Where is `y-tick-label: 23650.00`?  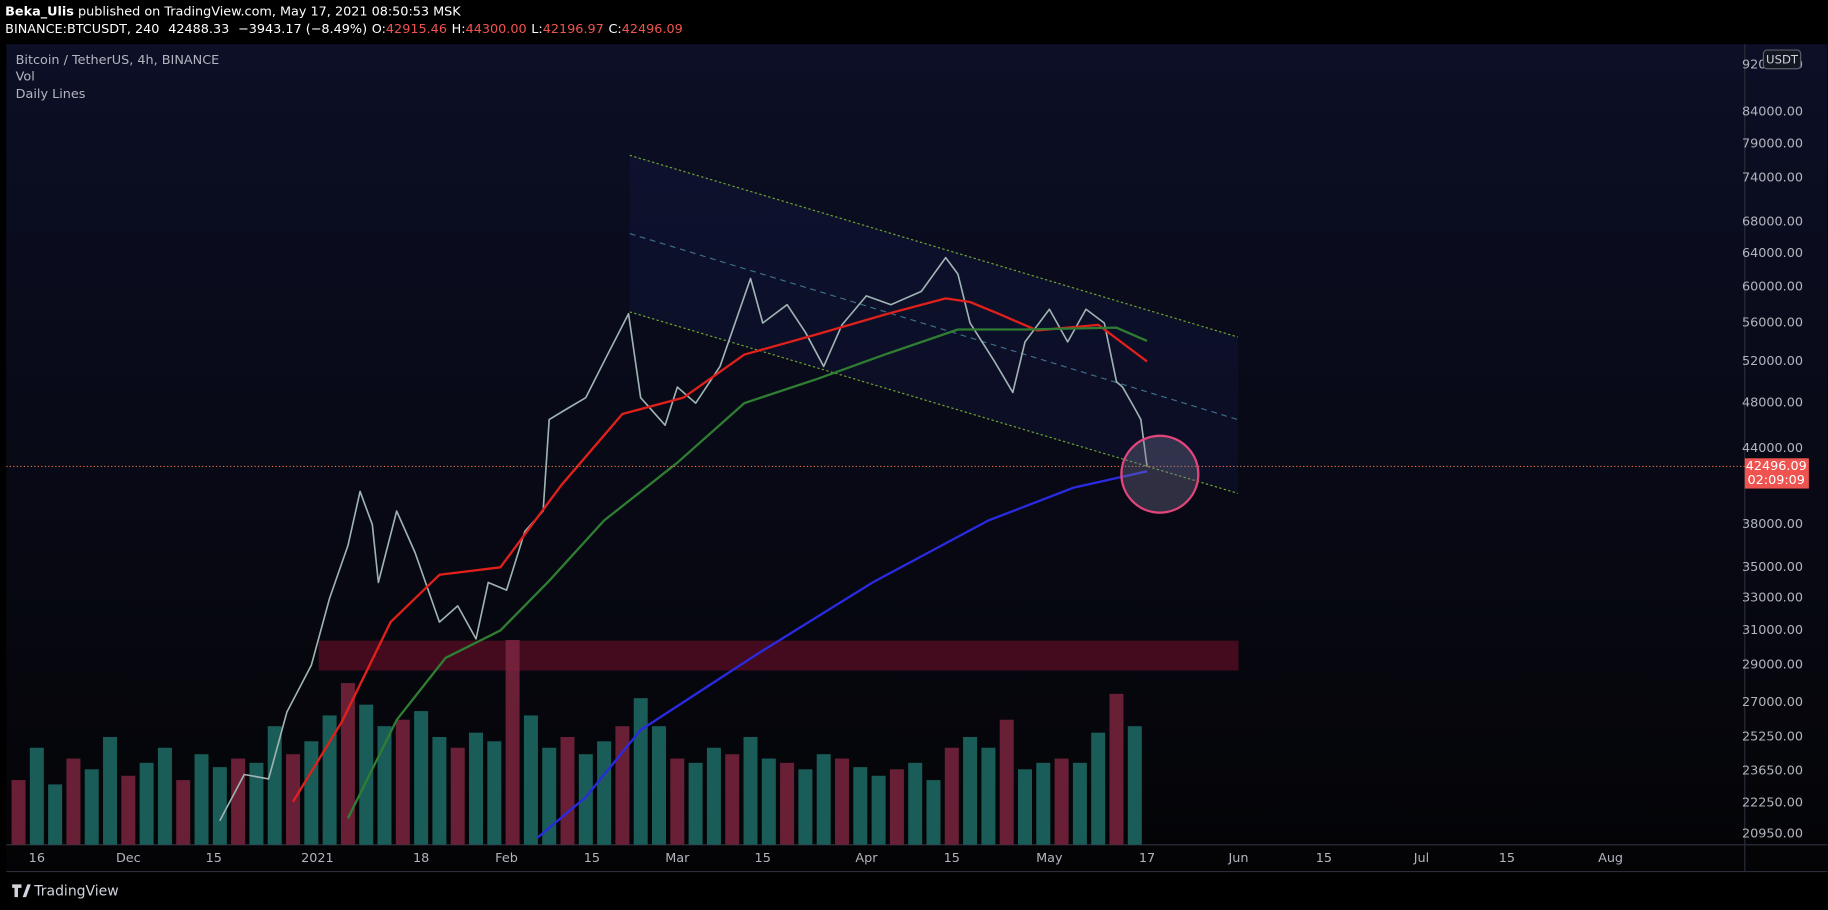
y-tick-label: 23650.00 is located at coordinates (1772, 771).